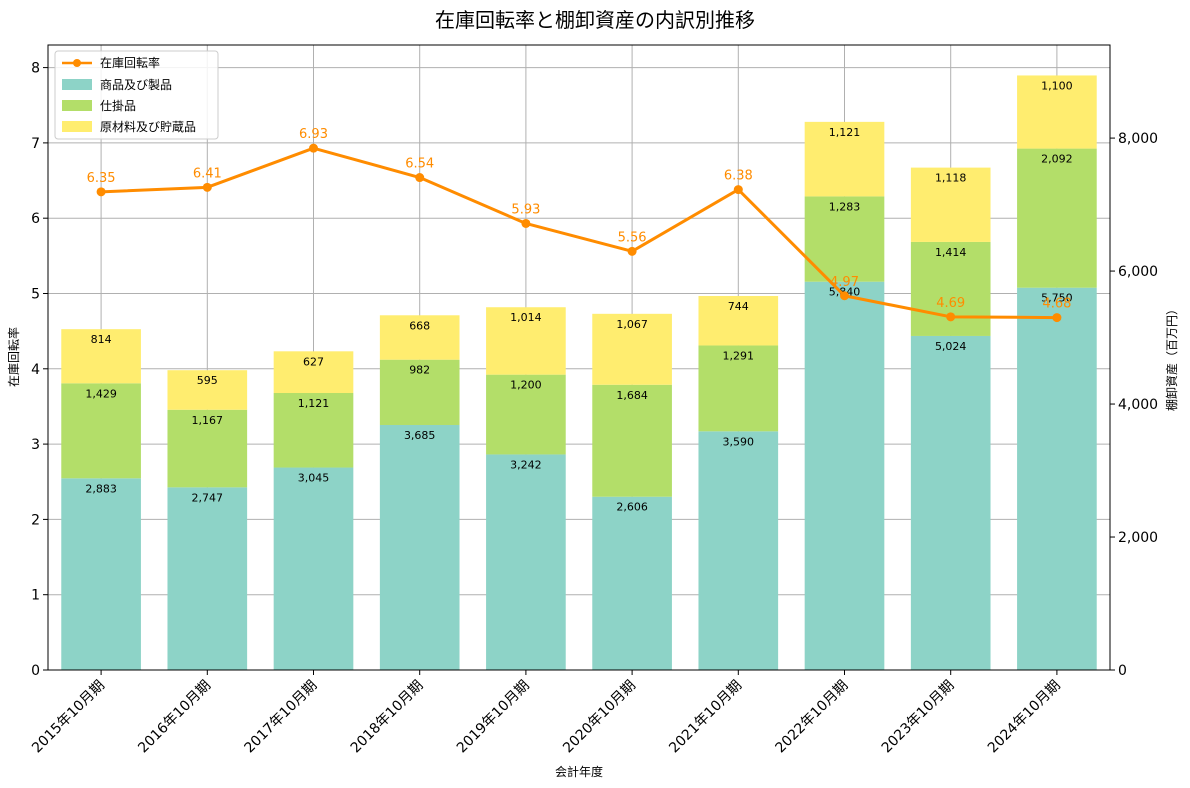 Image resolution: width=1190 pixels, height=788 pixels. I want to click on turnover-point-label: 6.38, so click(738, 176).